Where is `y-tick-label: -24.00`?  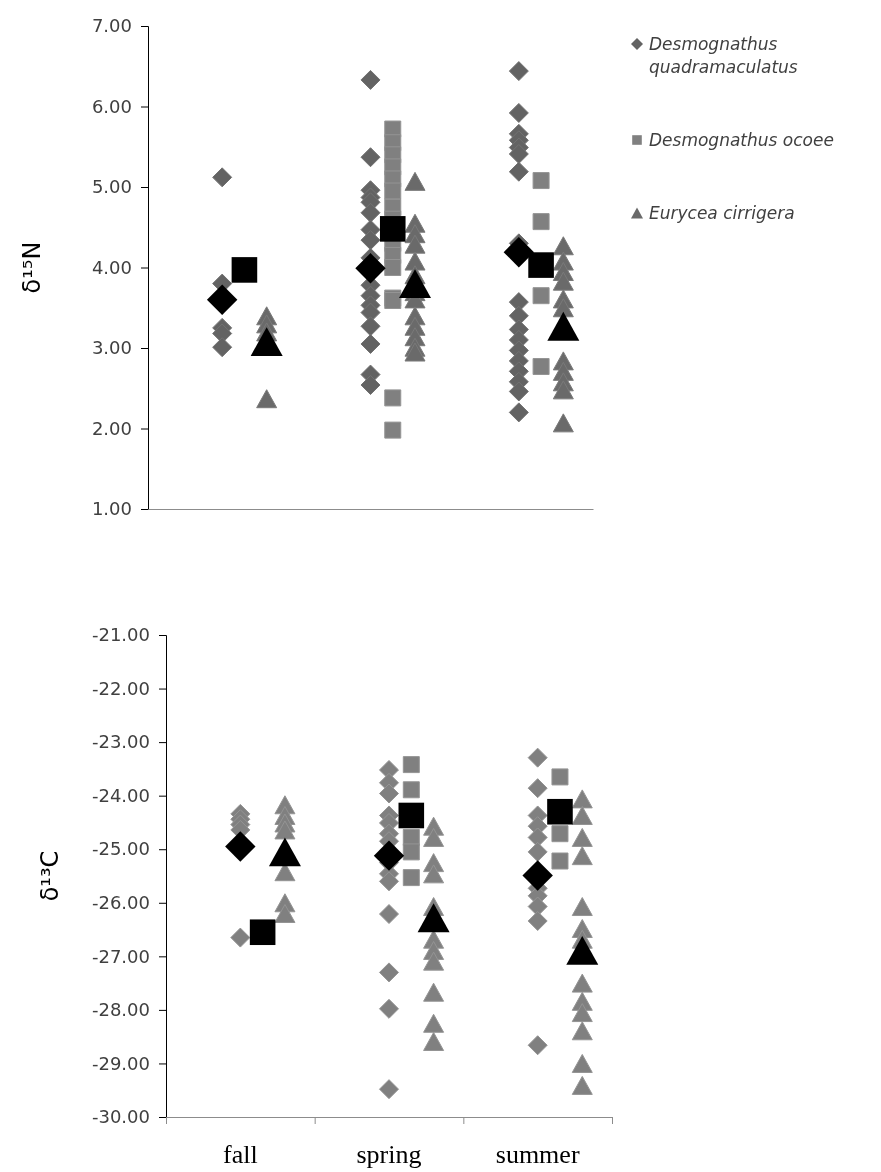
y-tick-label: -24.00 is located at coordinates (120, 795).